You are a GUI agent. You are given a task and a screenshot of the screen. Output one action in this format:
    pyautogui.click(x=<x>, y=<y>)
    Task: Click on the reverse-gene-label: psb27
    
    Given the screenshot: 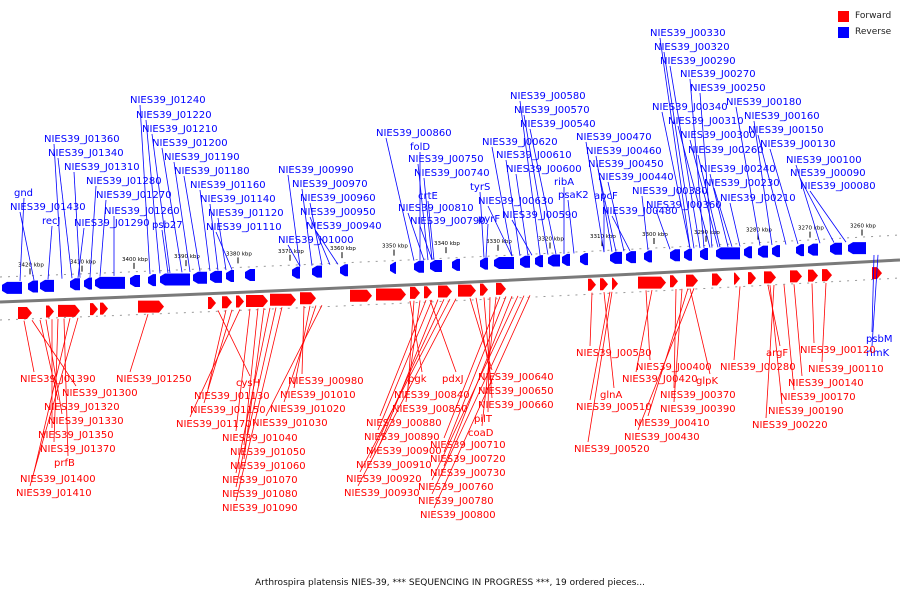 What is the action you would take?
    pyautogui.click(x=167, y=225)
    